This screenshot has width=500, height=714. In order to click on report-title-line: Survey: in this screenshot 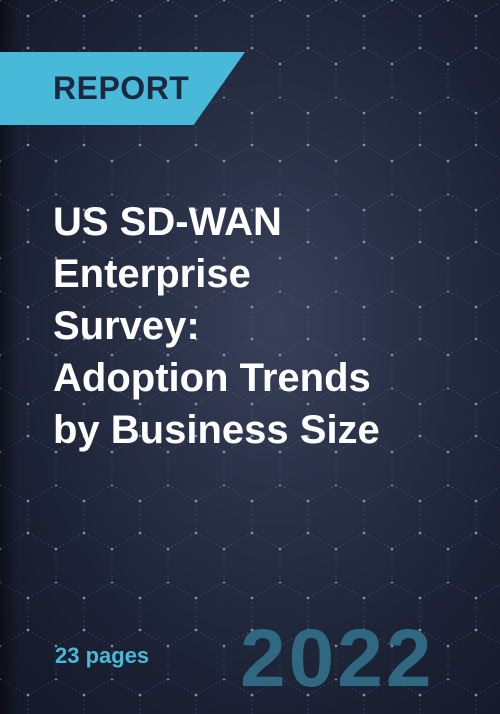, I will do `click(126, 326)`.